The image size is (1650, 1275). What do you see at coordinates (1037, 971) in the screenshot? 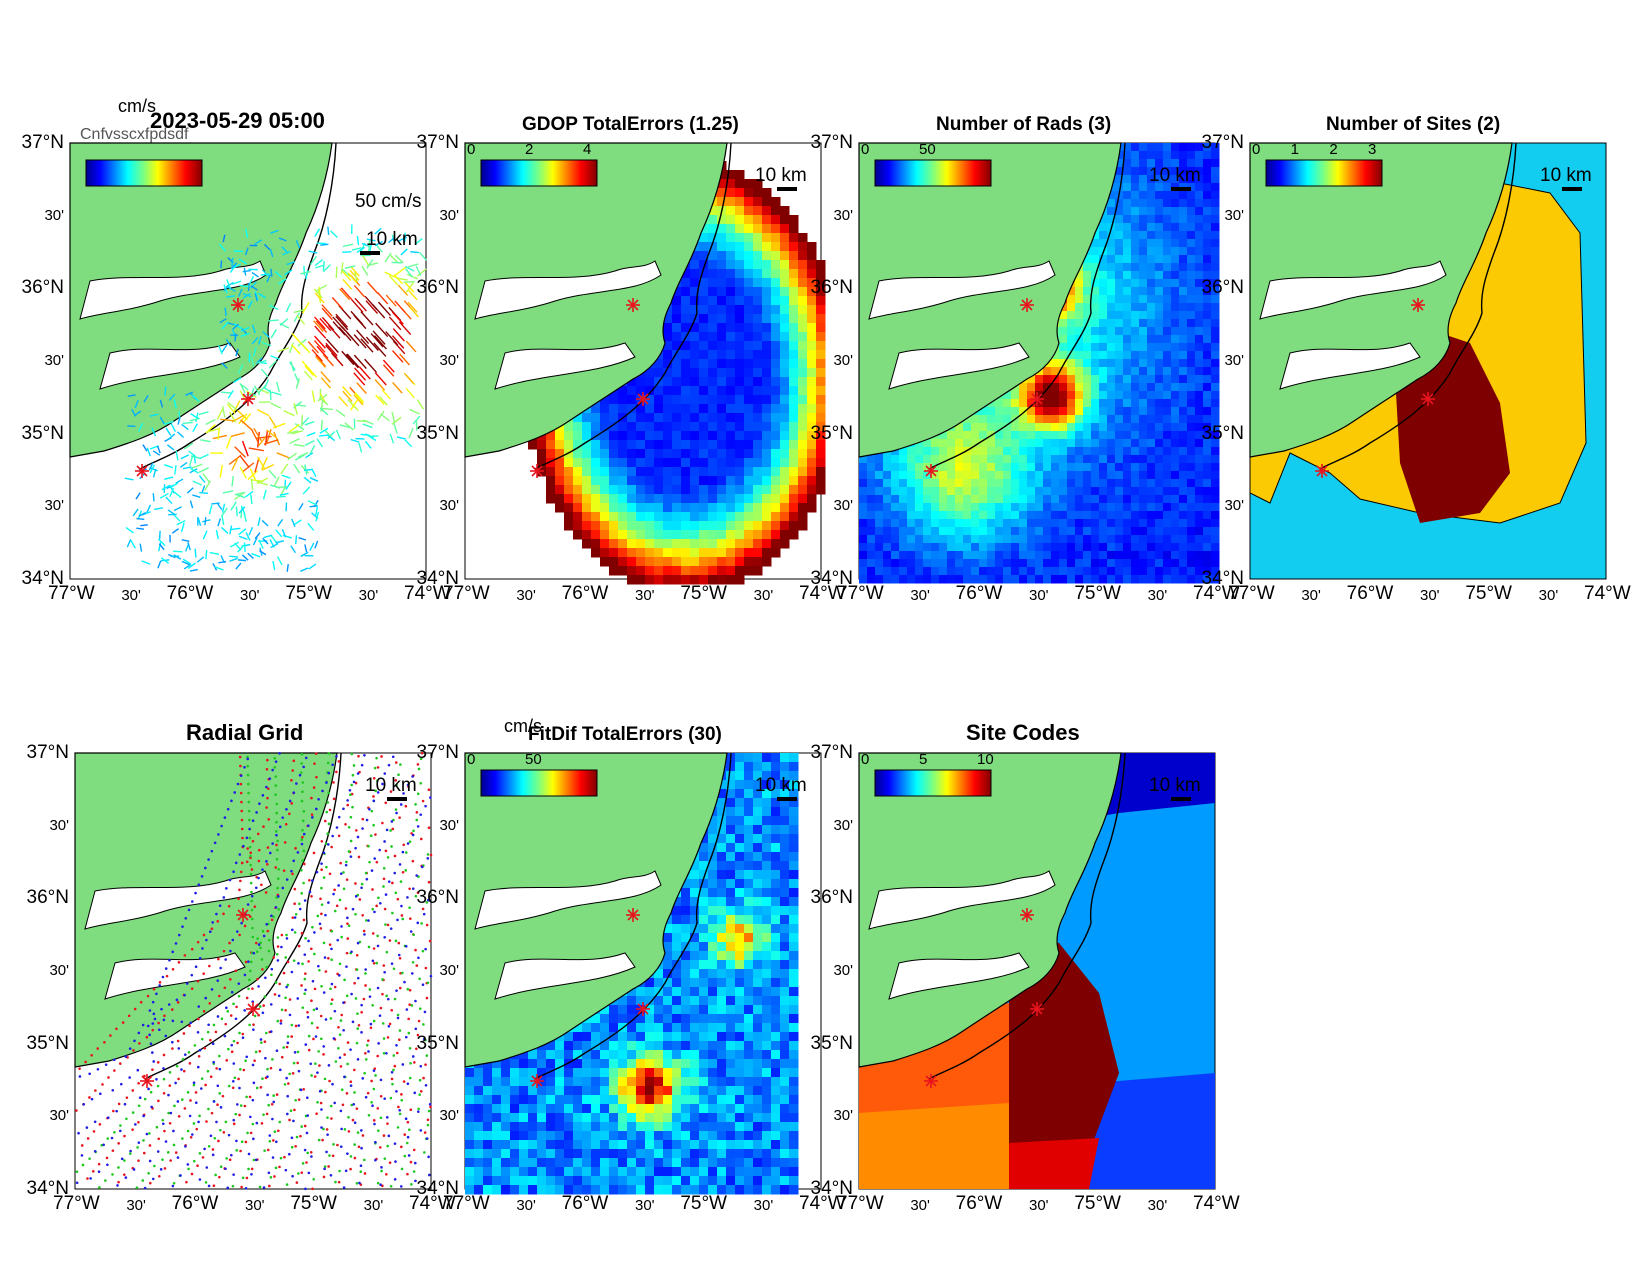
I see `map-site-codes` at bounding box center [1037, 971].